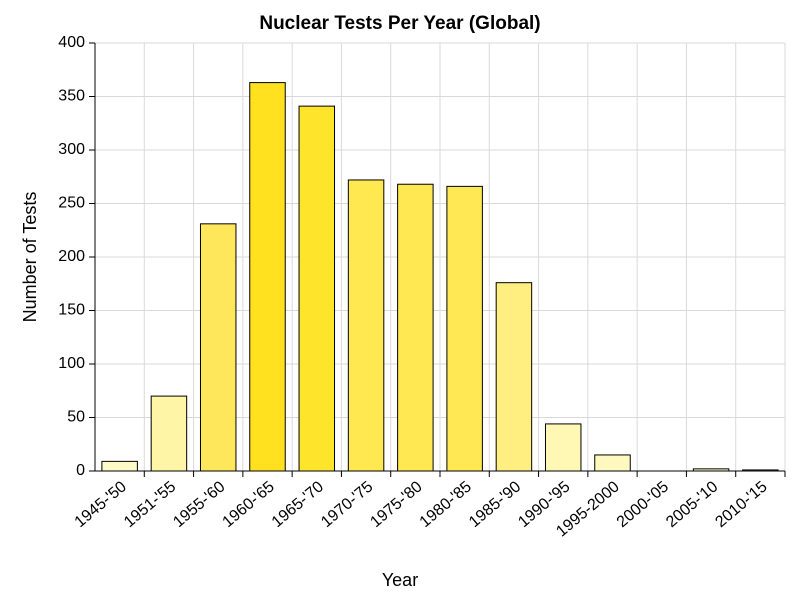  I want to click on y-tick-label: 0, so click(80, 470).